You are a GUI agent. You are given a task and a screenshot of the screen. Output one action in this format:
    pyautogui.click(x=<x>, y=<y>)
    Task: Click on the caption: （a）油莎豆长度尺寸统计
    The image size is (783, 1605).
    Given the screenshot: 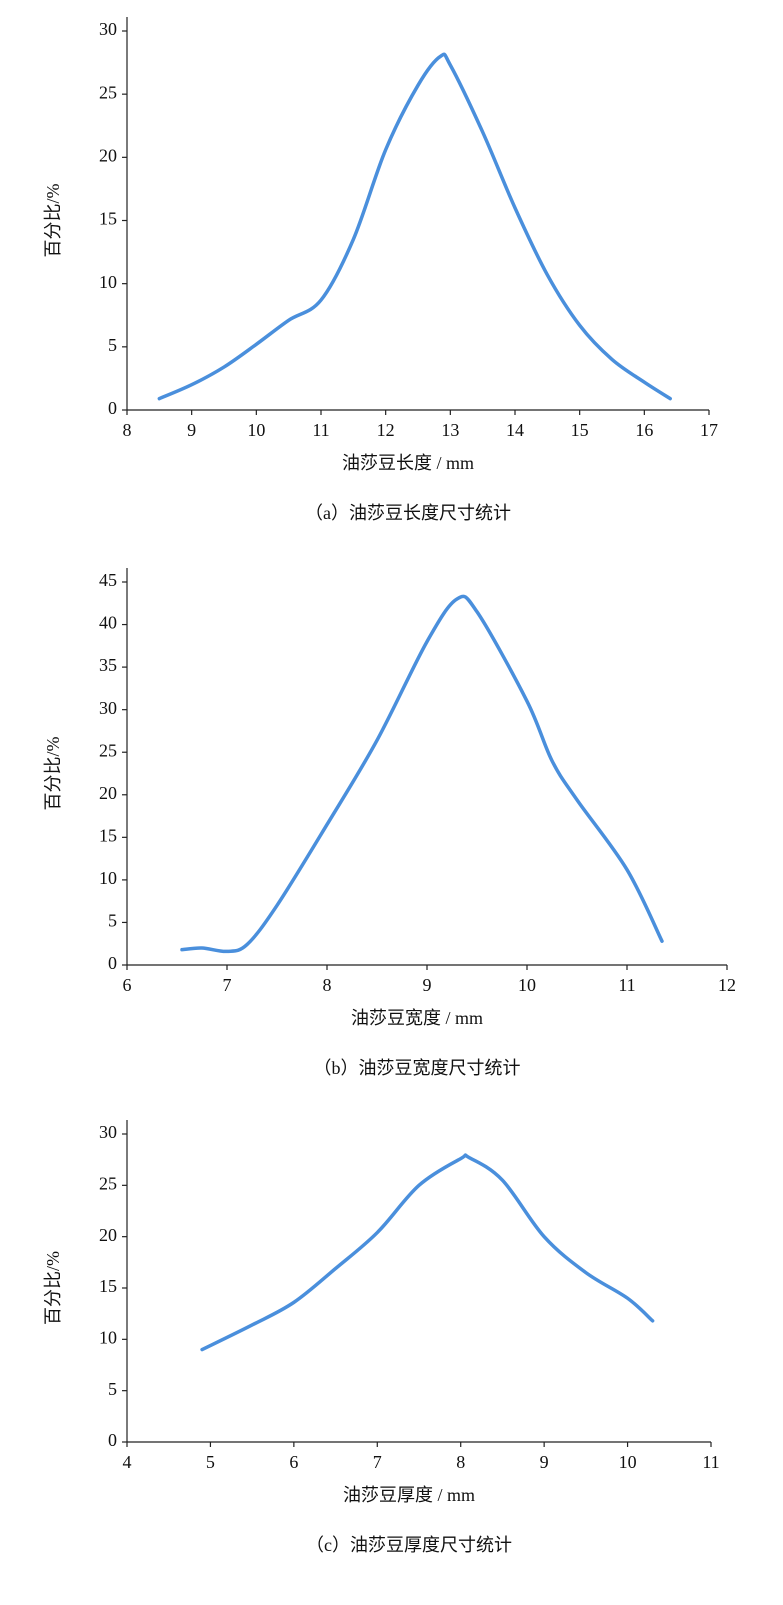 What is the action you would take?
    pyautogui.click(x=408, y=513)
    